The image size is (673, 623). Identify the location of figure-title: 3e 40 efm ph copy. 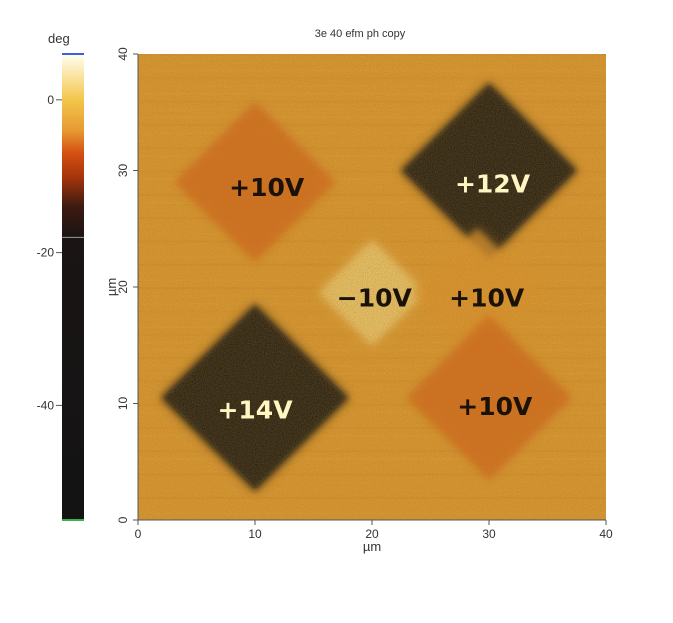
(360, 34).